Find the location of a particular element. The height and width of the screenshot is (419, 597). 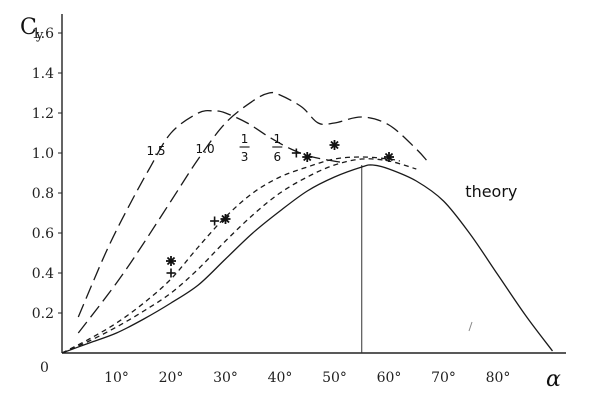

x-axis-title: α is located at coordinates (553, 379).